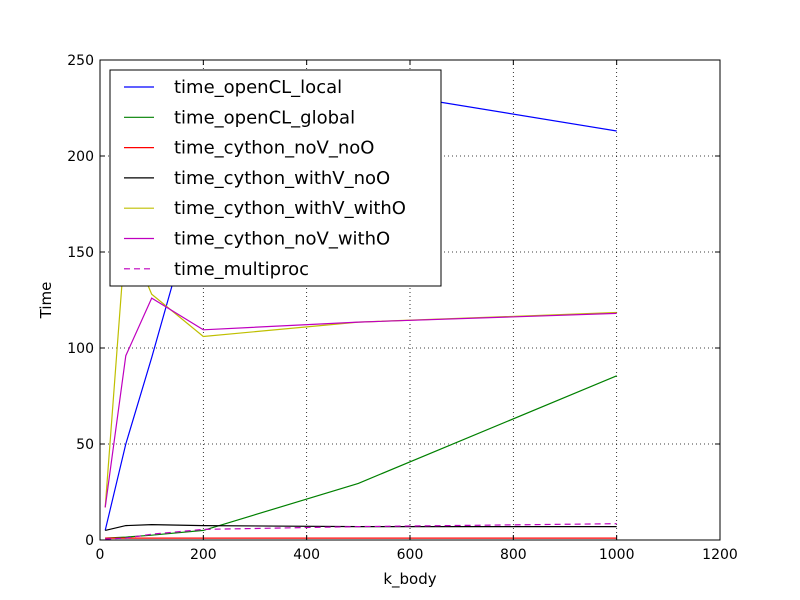 This screenshot has width=800, height=600. Describe the element at coordinates (46, 301) in the screenshot. I see `y-axis-label: Time` at that location.